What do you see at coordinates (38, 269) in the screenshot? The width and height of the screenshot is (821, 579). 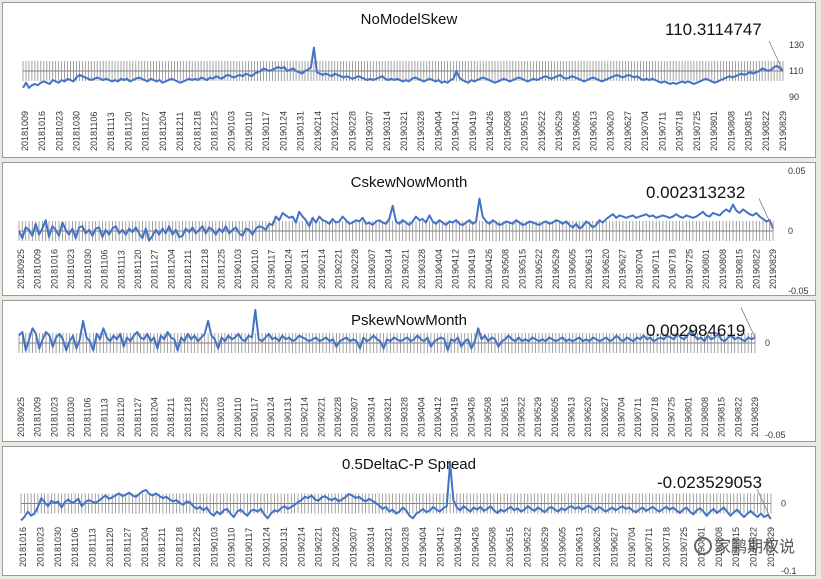 I see `x-tick-label: 20181009` at bounding box center [38, 269].